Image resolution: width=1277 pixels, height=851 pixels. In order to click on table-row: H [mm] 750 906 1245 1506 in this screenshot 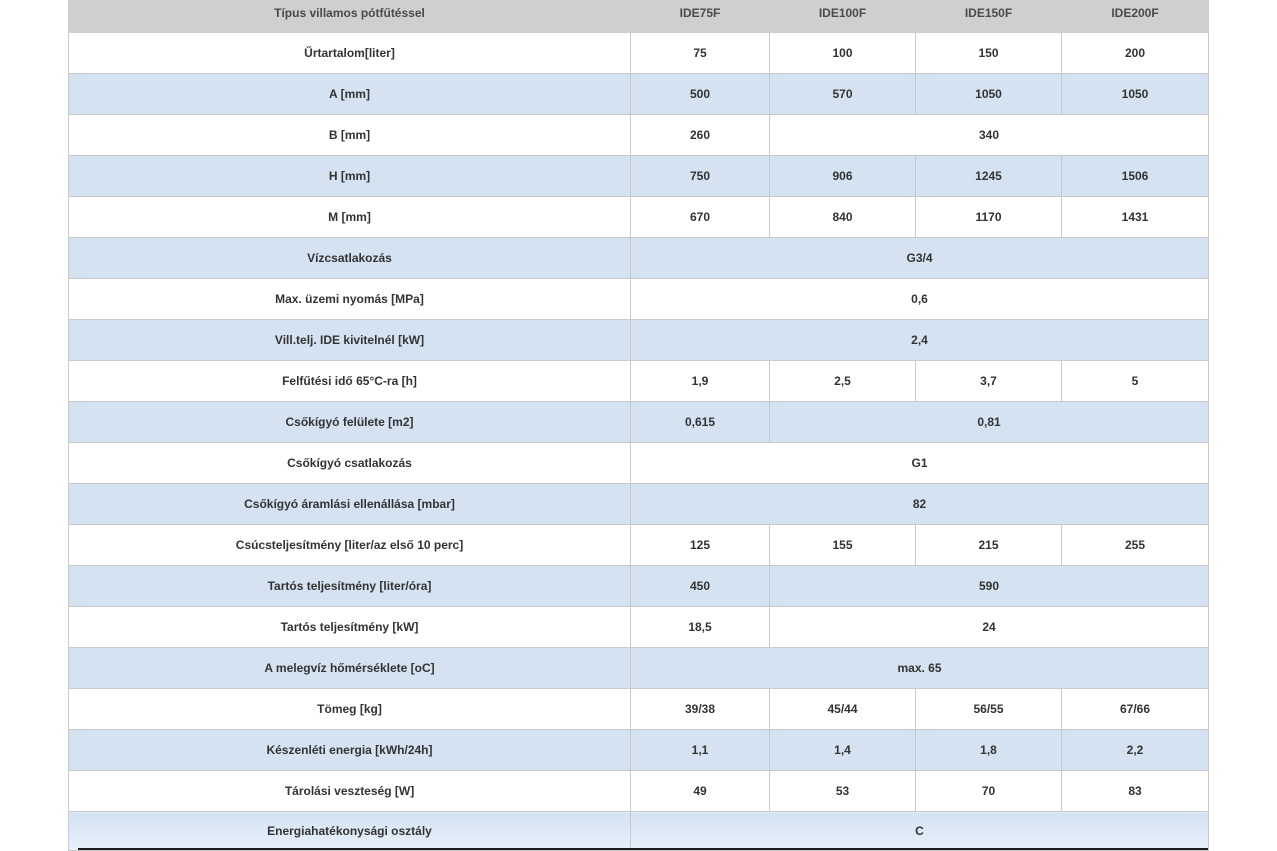, I will do `click(638, 176)`.